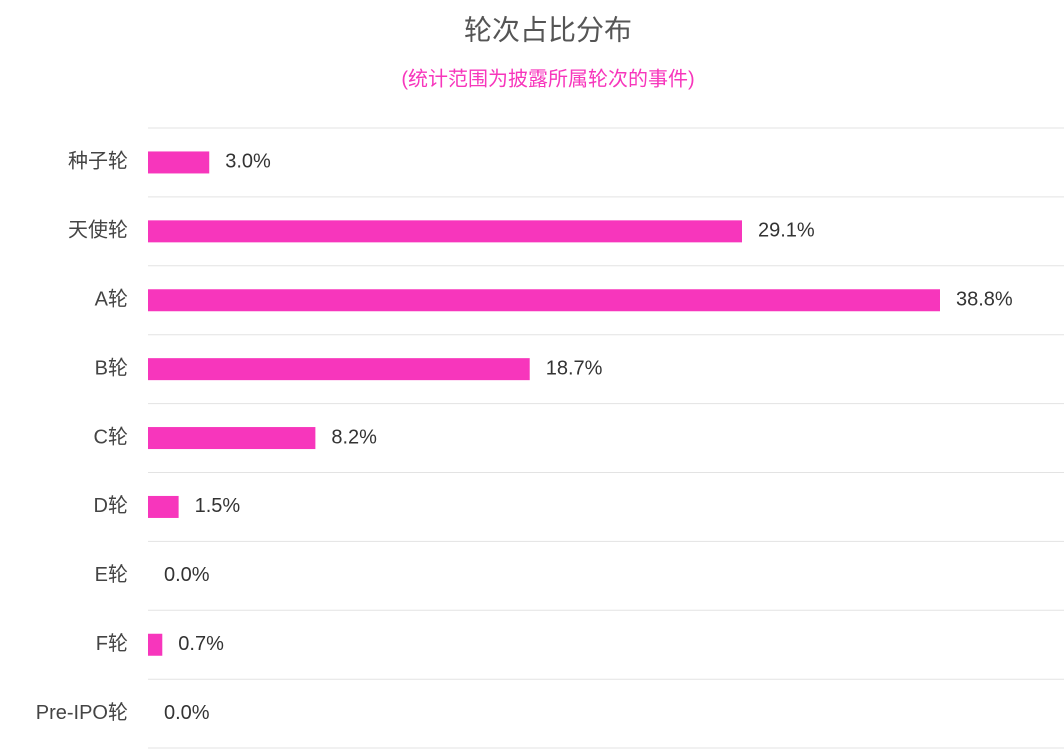  I want to click on value-label: 18.7%, so click(574, 368).